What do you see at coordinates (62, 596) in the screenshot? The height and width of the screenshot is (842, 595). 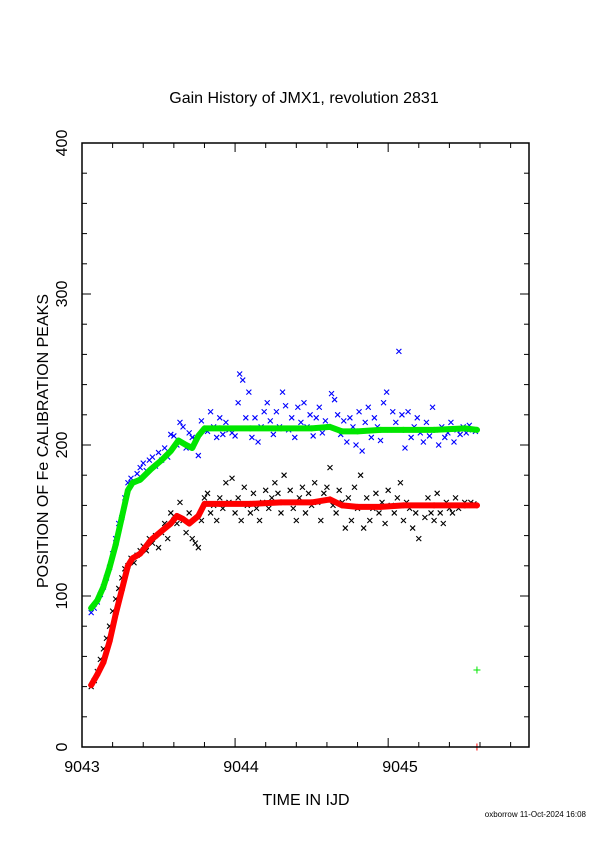 I see `y-tick-label-100: 100` at bounding box center [62, 596].